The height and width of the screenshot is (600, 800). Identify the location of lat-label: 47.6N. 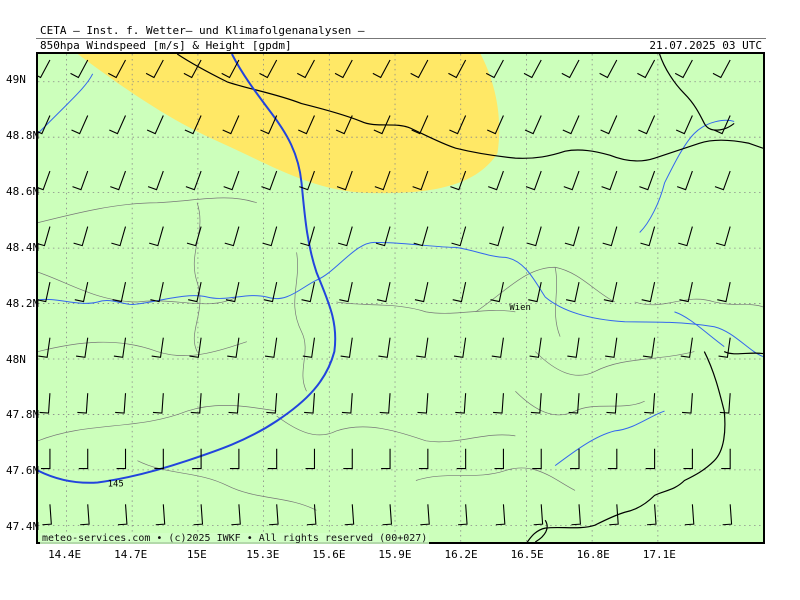
(23, 471).